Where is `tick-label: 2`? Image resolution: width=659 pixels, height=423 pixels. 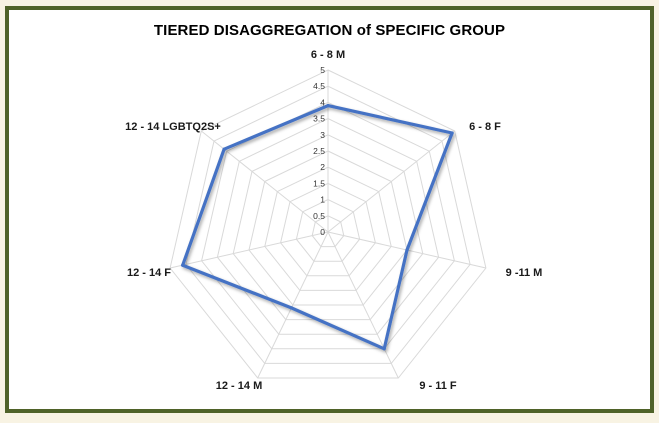
tick-label: 2 is located at coordinates (322, 167).